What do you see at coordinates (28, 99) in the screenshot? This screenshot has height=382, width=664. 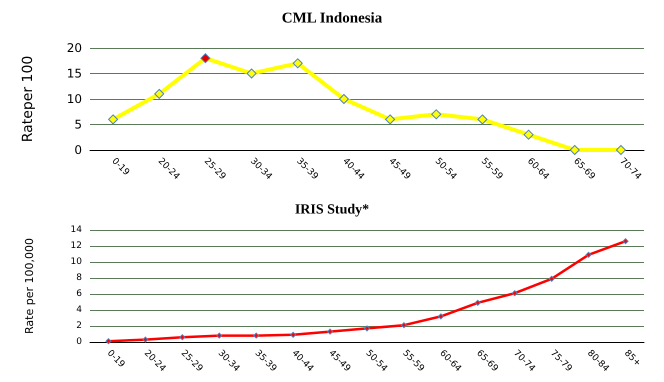 I see `y-axis-title: Rateper 100` at bounding box center [28, 99].